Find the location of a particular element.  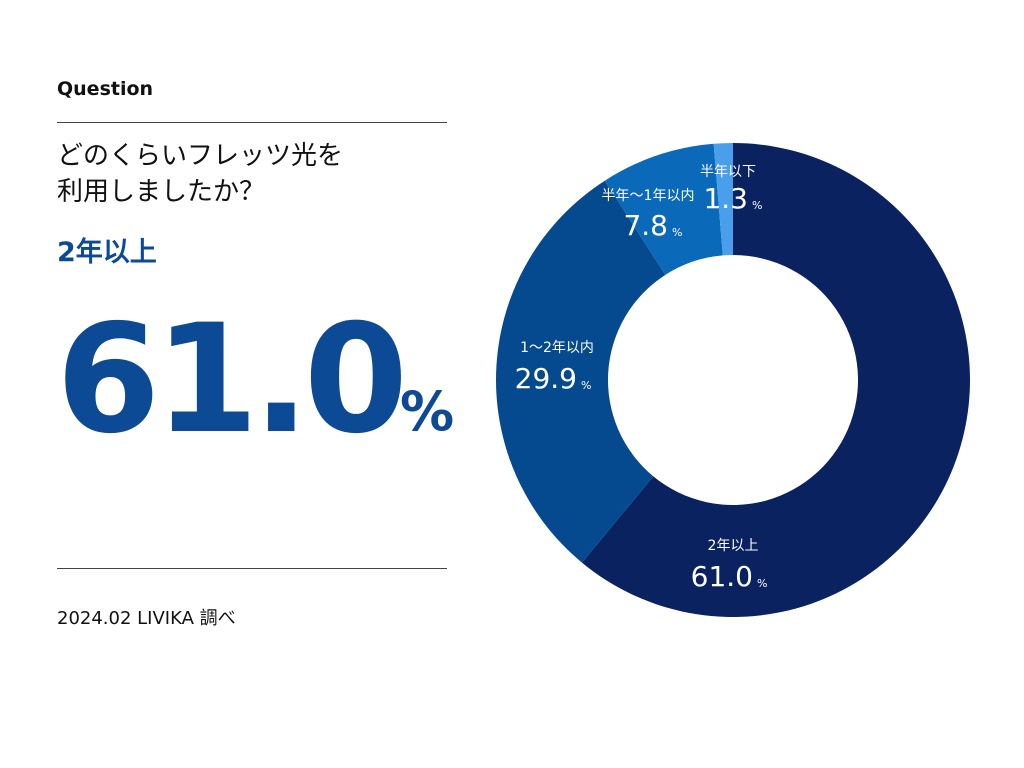

highlight-category: 2年以上 is located at coordinates (107, 252).